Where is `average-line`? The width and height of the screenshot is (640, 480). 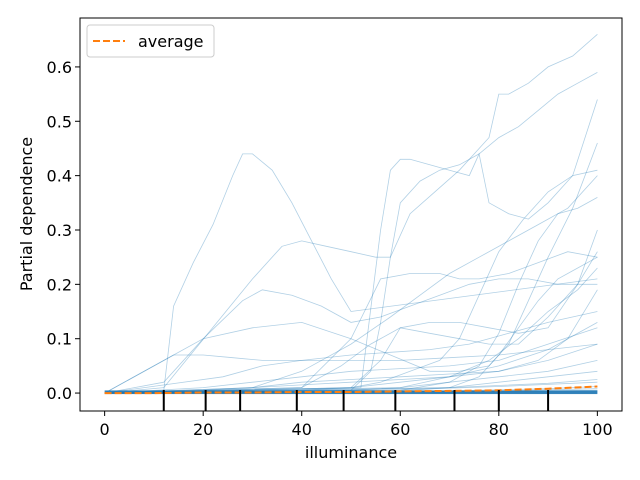 average-line is located at coordinates (351, 390).